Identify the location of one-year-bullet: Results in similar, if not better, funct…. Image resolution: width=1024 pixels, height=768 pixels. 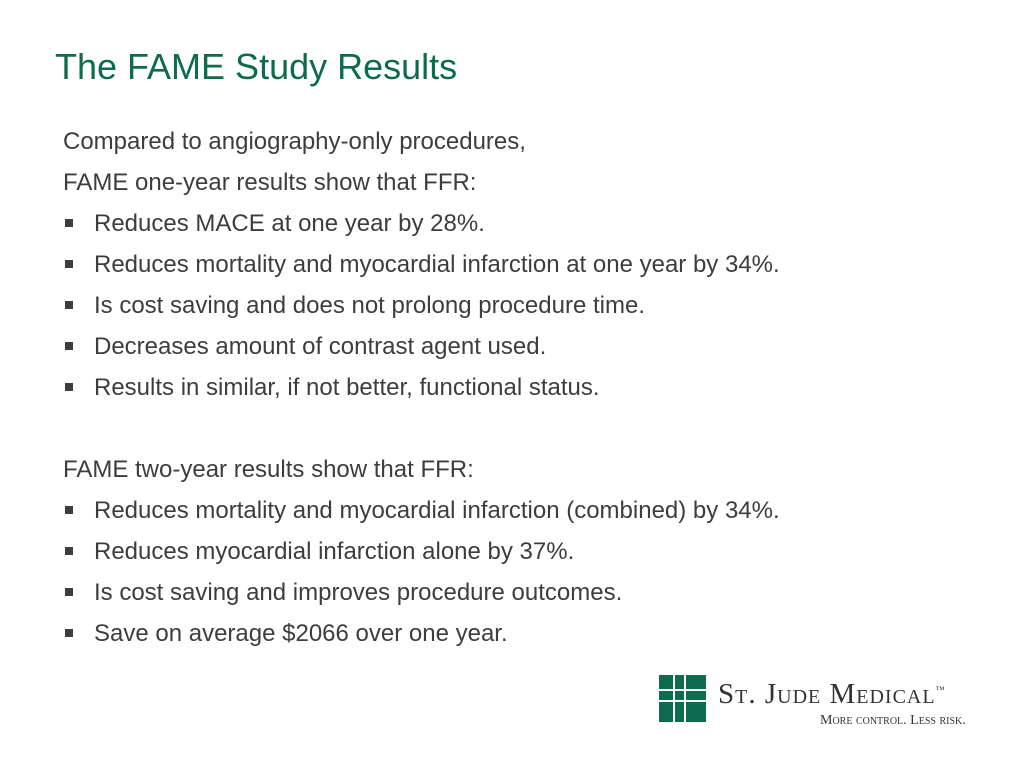
(513, 387).